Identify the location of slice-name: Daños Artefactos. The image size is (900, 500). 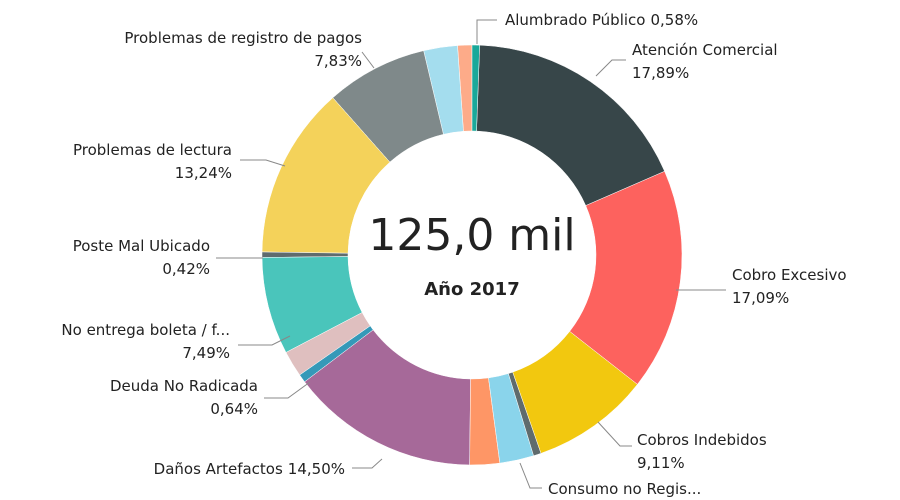
(218, 469).